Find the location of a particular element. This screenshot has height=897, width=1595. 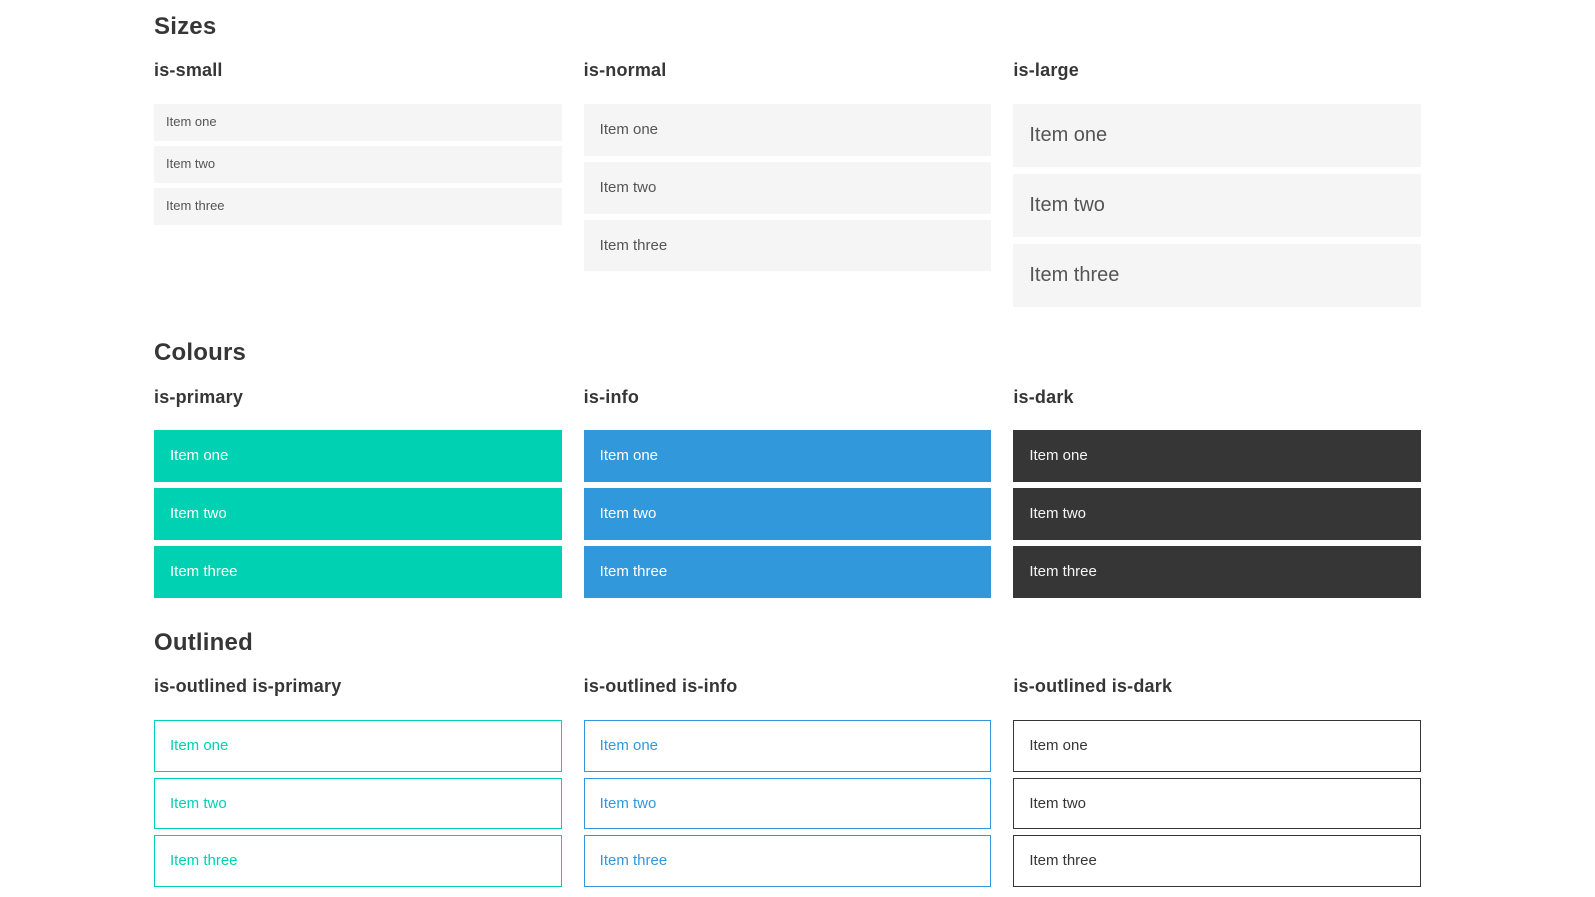

item-list-dark: Item one Item two Item three is located at coordinates (1217, 514).